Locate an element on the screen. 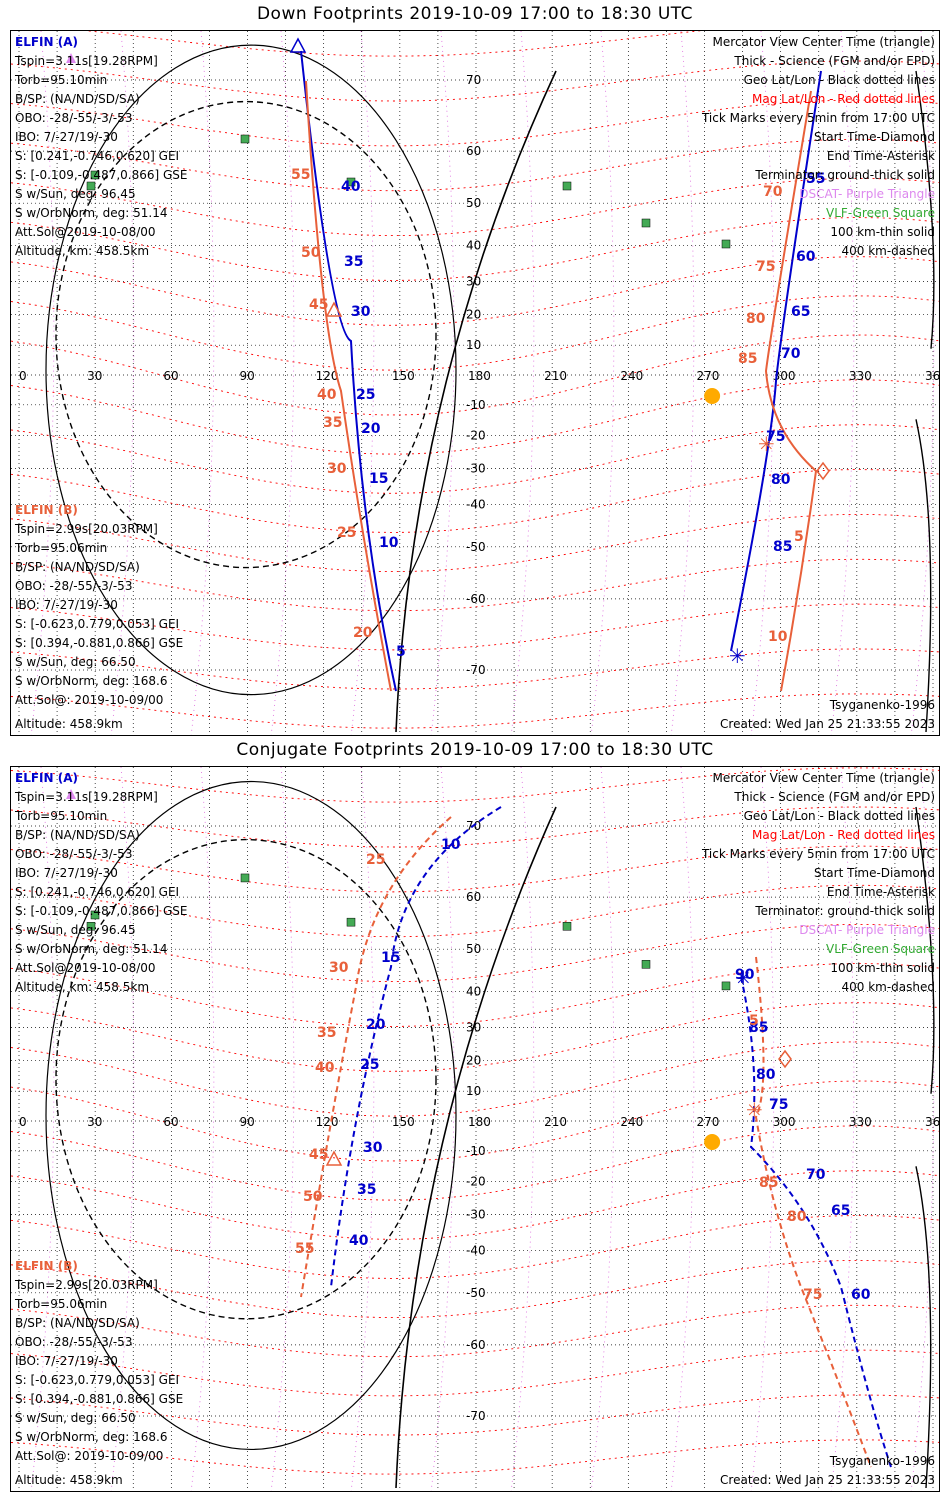 This screenshot has width=950, height=1500. elfin-b-tick: 50 is located at coordinates (313, 1197).